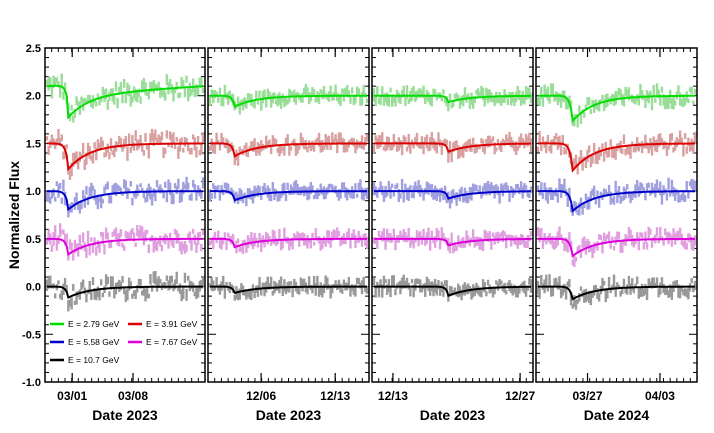  What do you see at coordinates (172, 342) in the screenshot?
I see `legend-label: E = 7.67 GeV` at bounding box center [172, 342].